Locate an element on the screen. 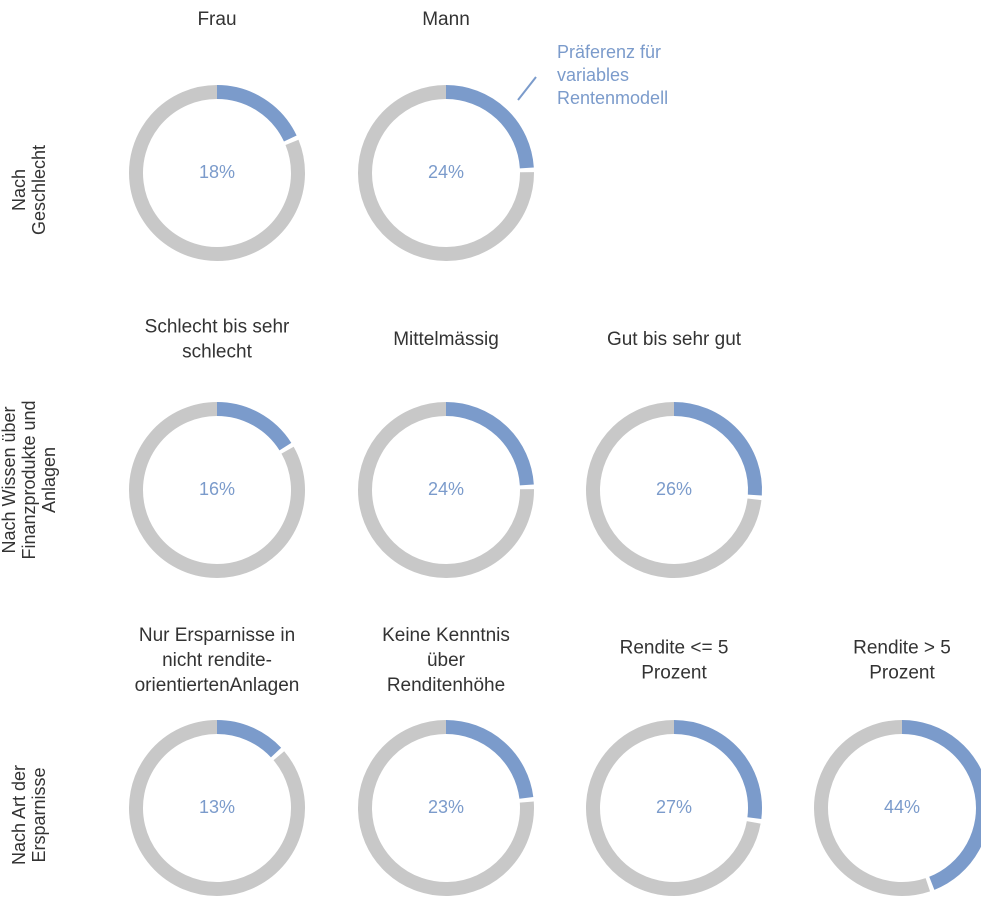 Image resolution: width=981 pixels, height=897 pixels. row-label-line: Anlagen is located at coordinates (49, 480).